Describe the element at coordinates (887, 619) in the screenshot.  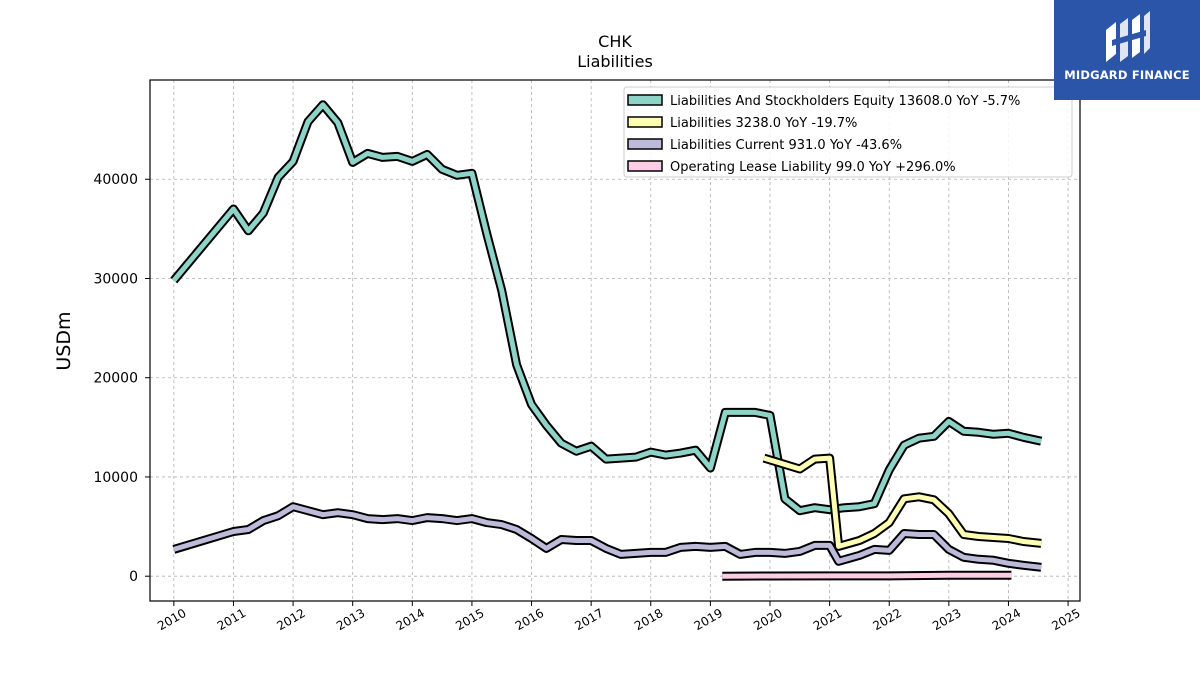
I see `x-tick-label: 2022` at that location.